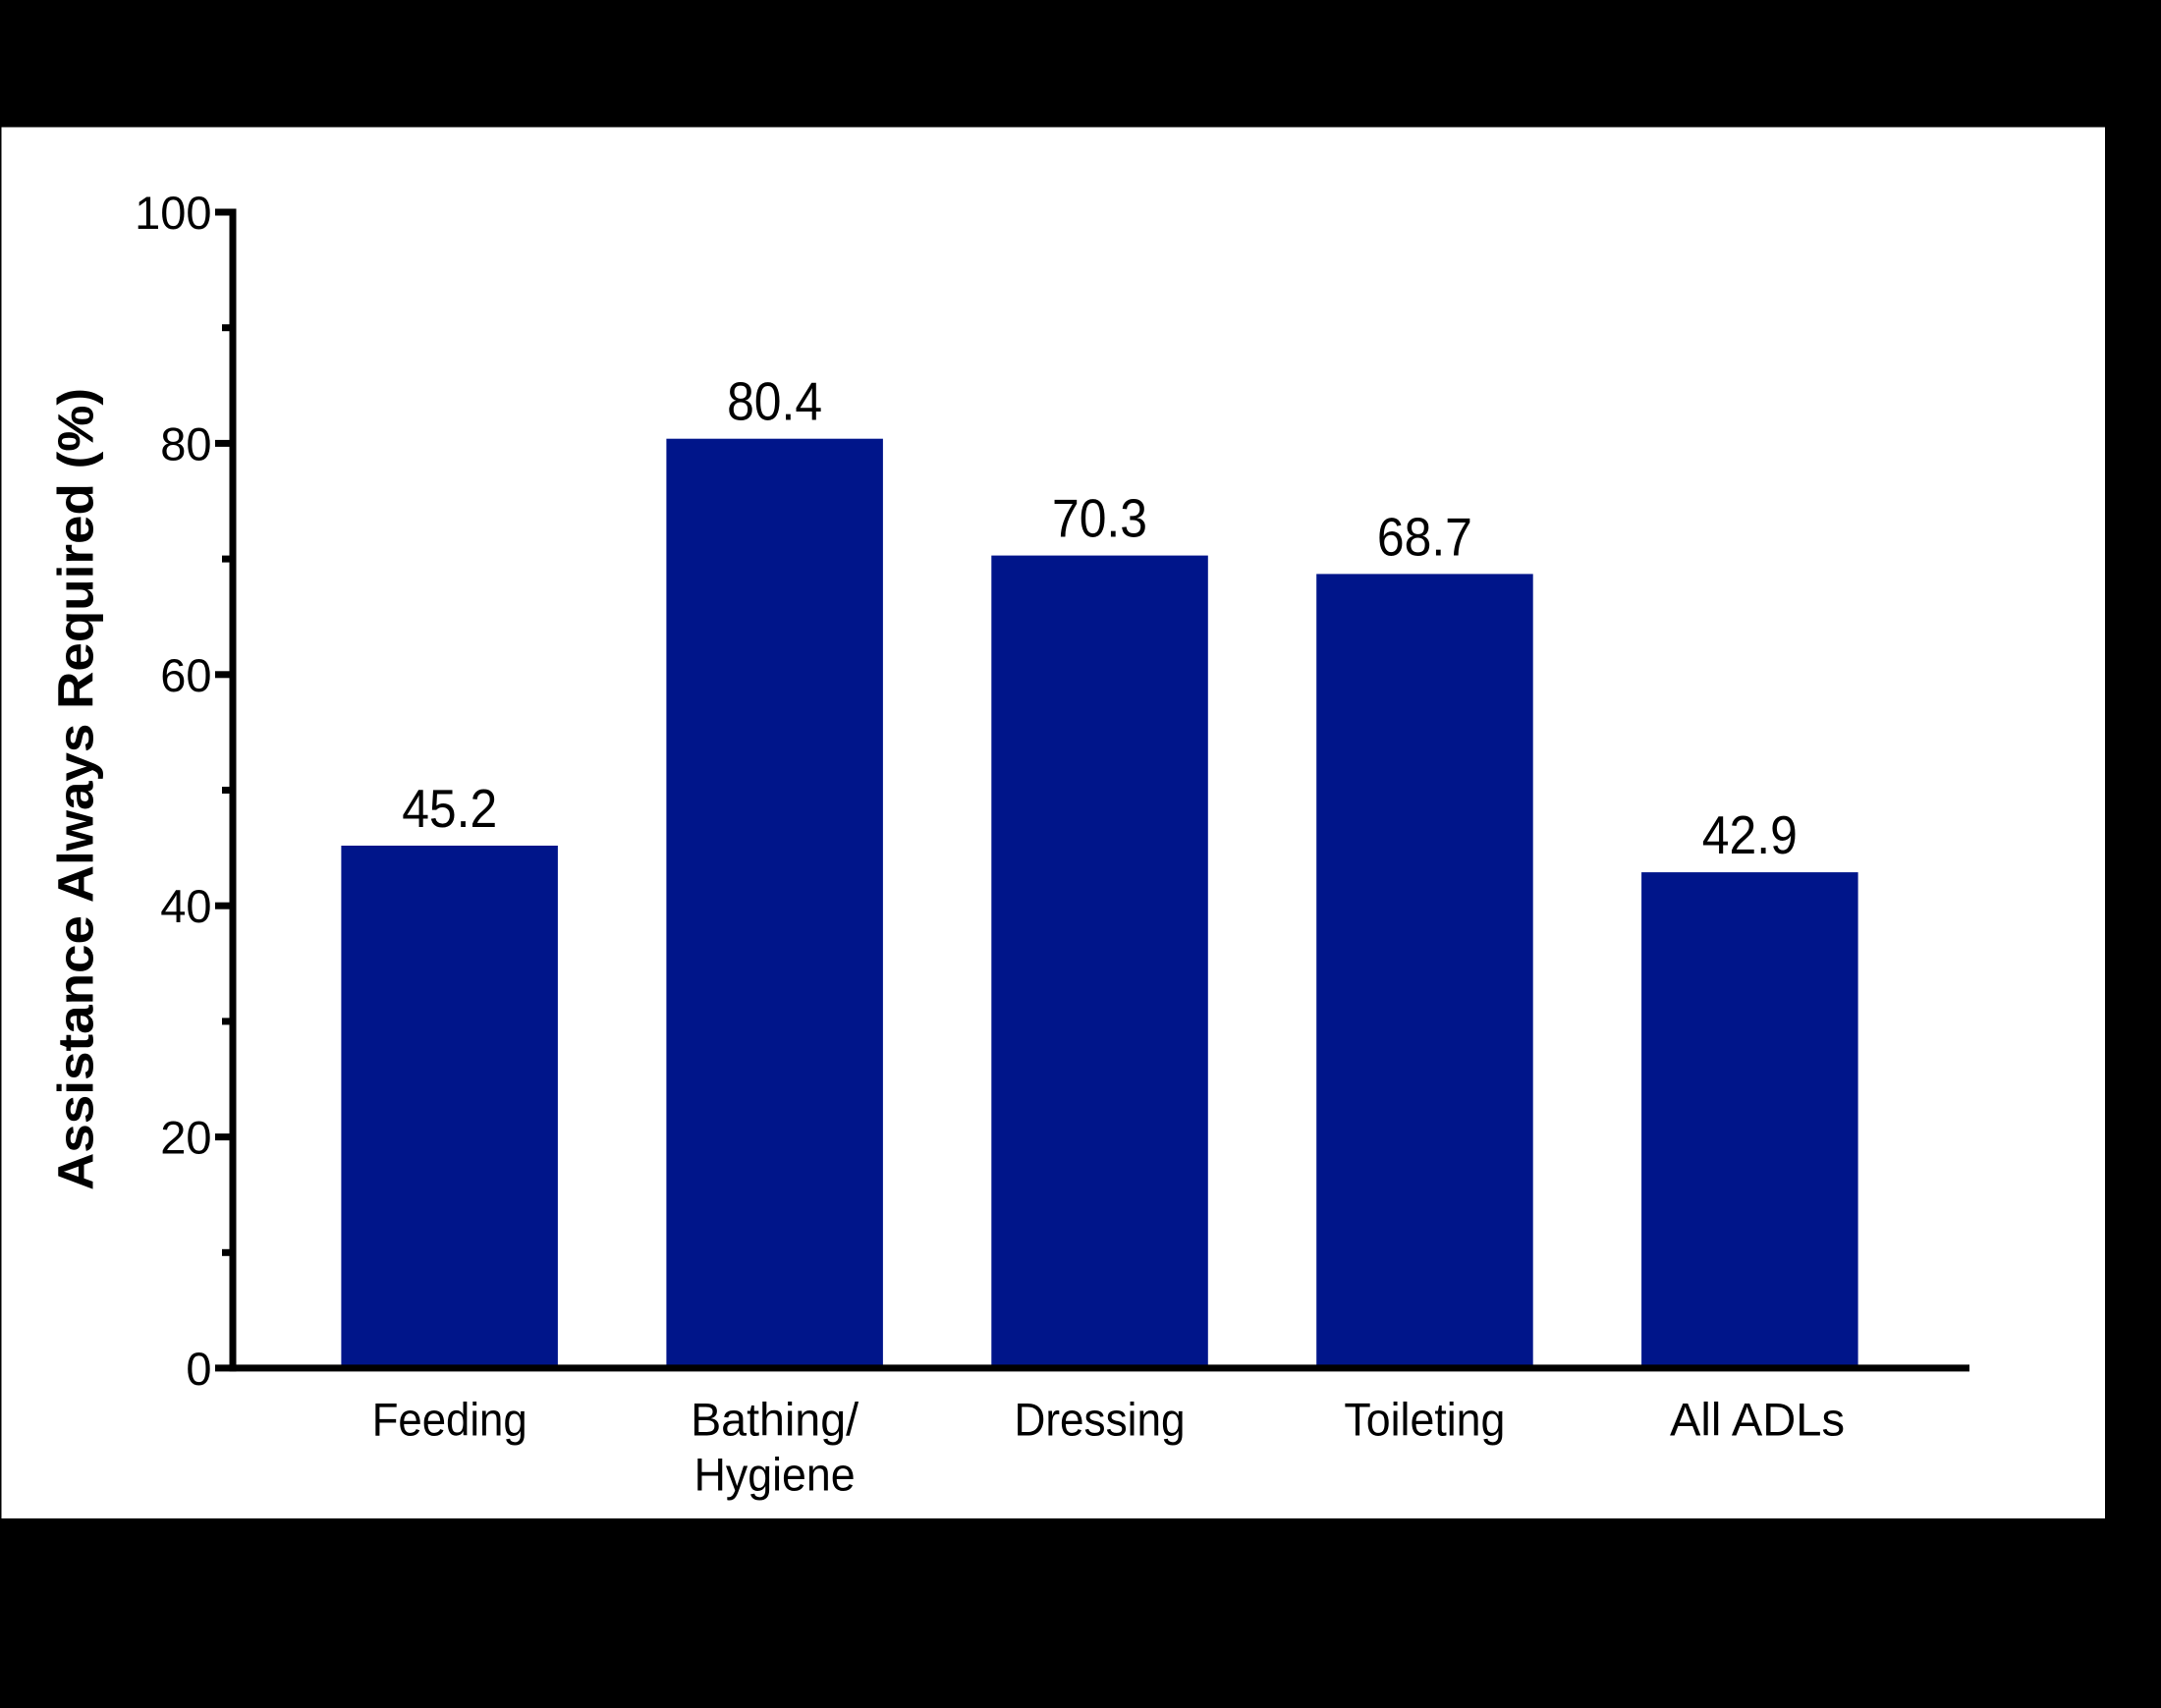  Describe the element at coordinates (185, 675) in the screenshot. I see `svg-text: 60` at that location.